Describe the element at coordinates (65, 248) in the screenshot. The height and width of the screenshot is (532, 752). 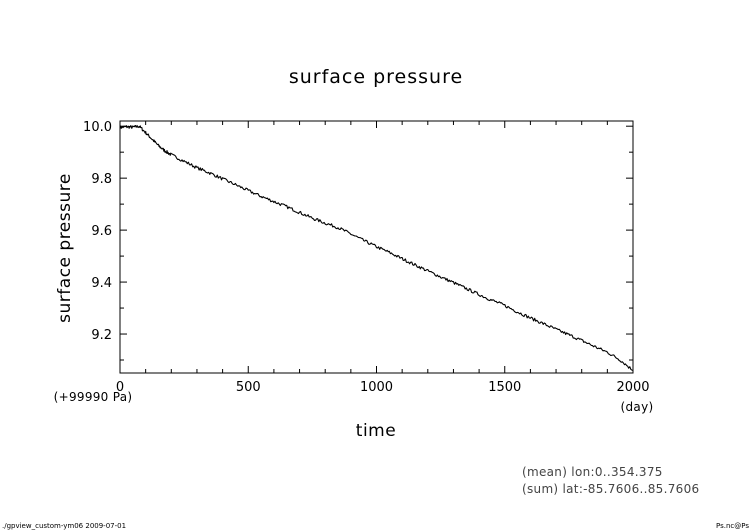
I see `y-axis-label: surface pressure` at that location.